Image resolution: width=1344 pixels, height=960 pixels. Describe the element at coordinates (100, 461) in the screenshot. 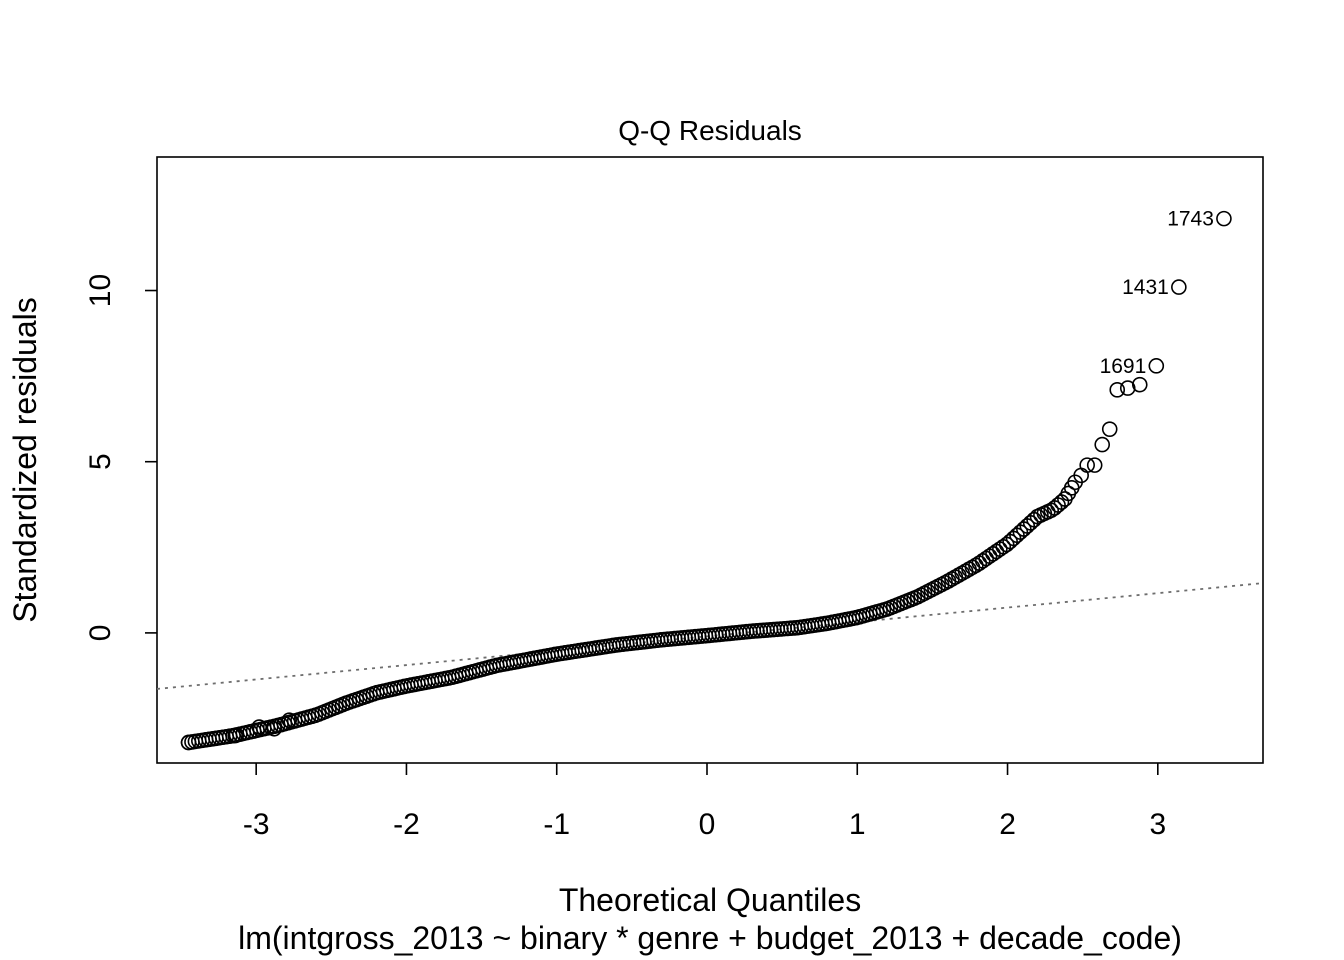

I see `y-tick-label: 5` at that location.